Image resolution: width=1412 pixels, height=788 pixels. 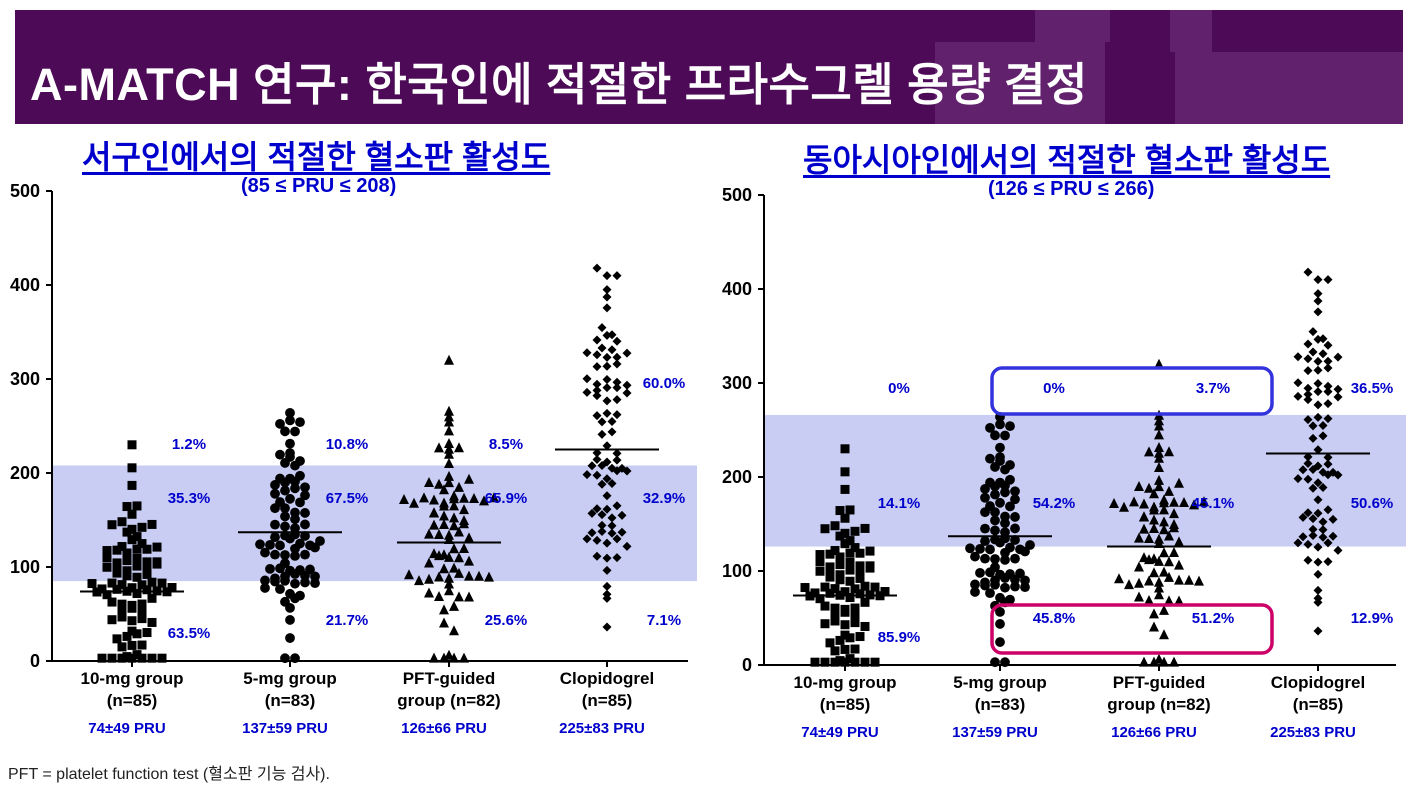 What do you see at coordinates (290, 678) in the screenshot?
I see `group-label: 5-mg group` at bounding box center [290, 678].